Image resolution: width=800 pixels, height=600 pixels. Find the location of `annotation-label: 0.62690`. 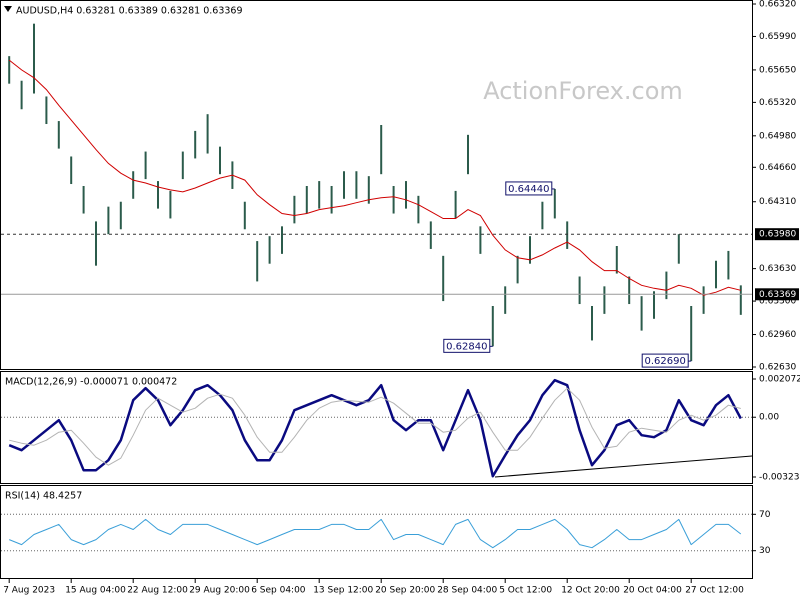

annotation-label: 0.62690 is located at coordinates (665, 361).